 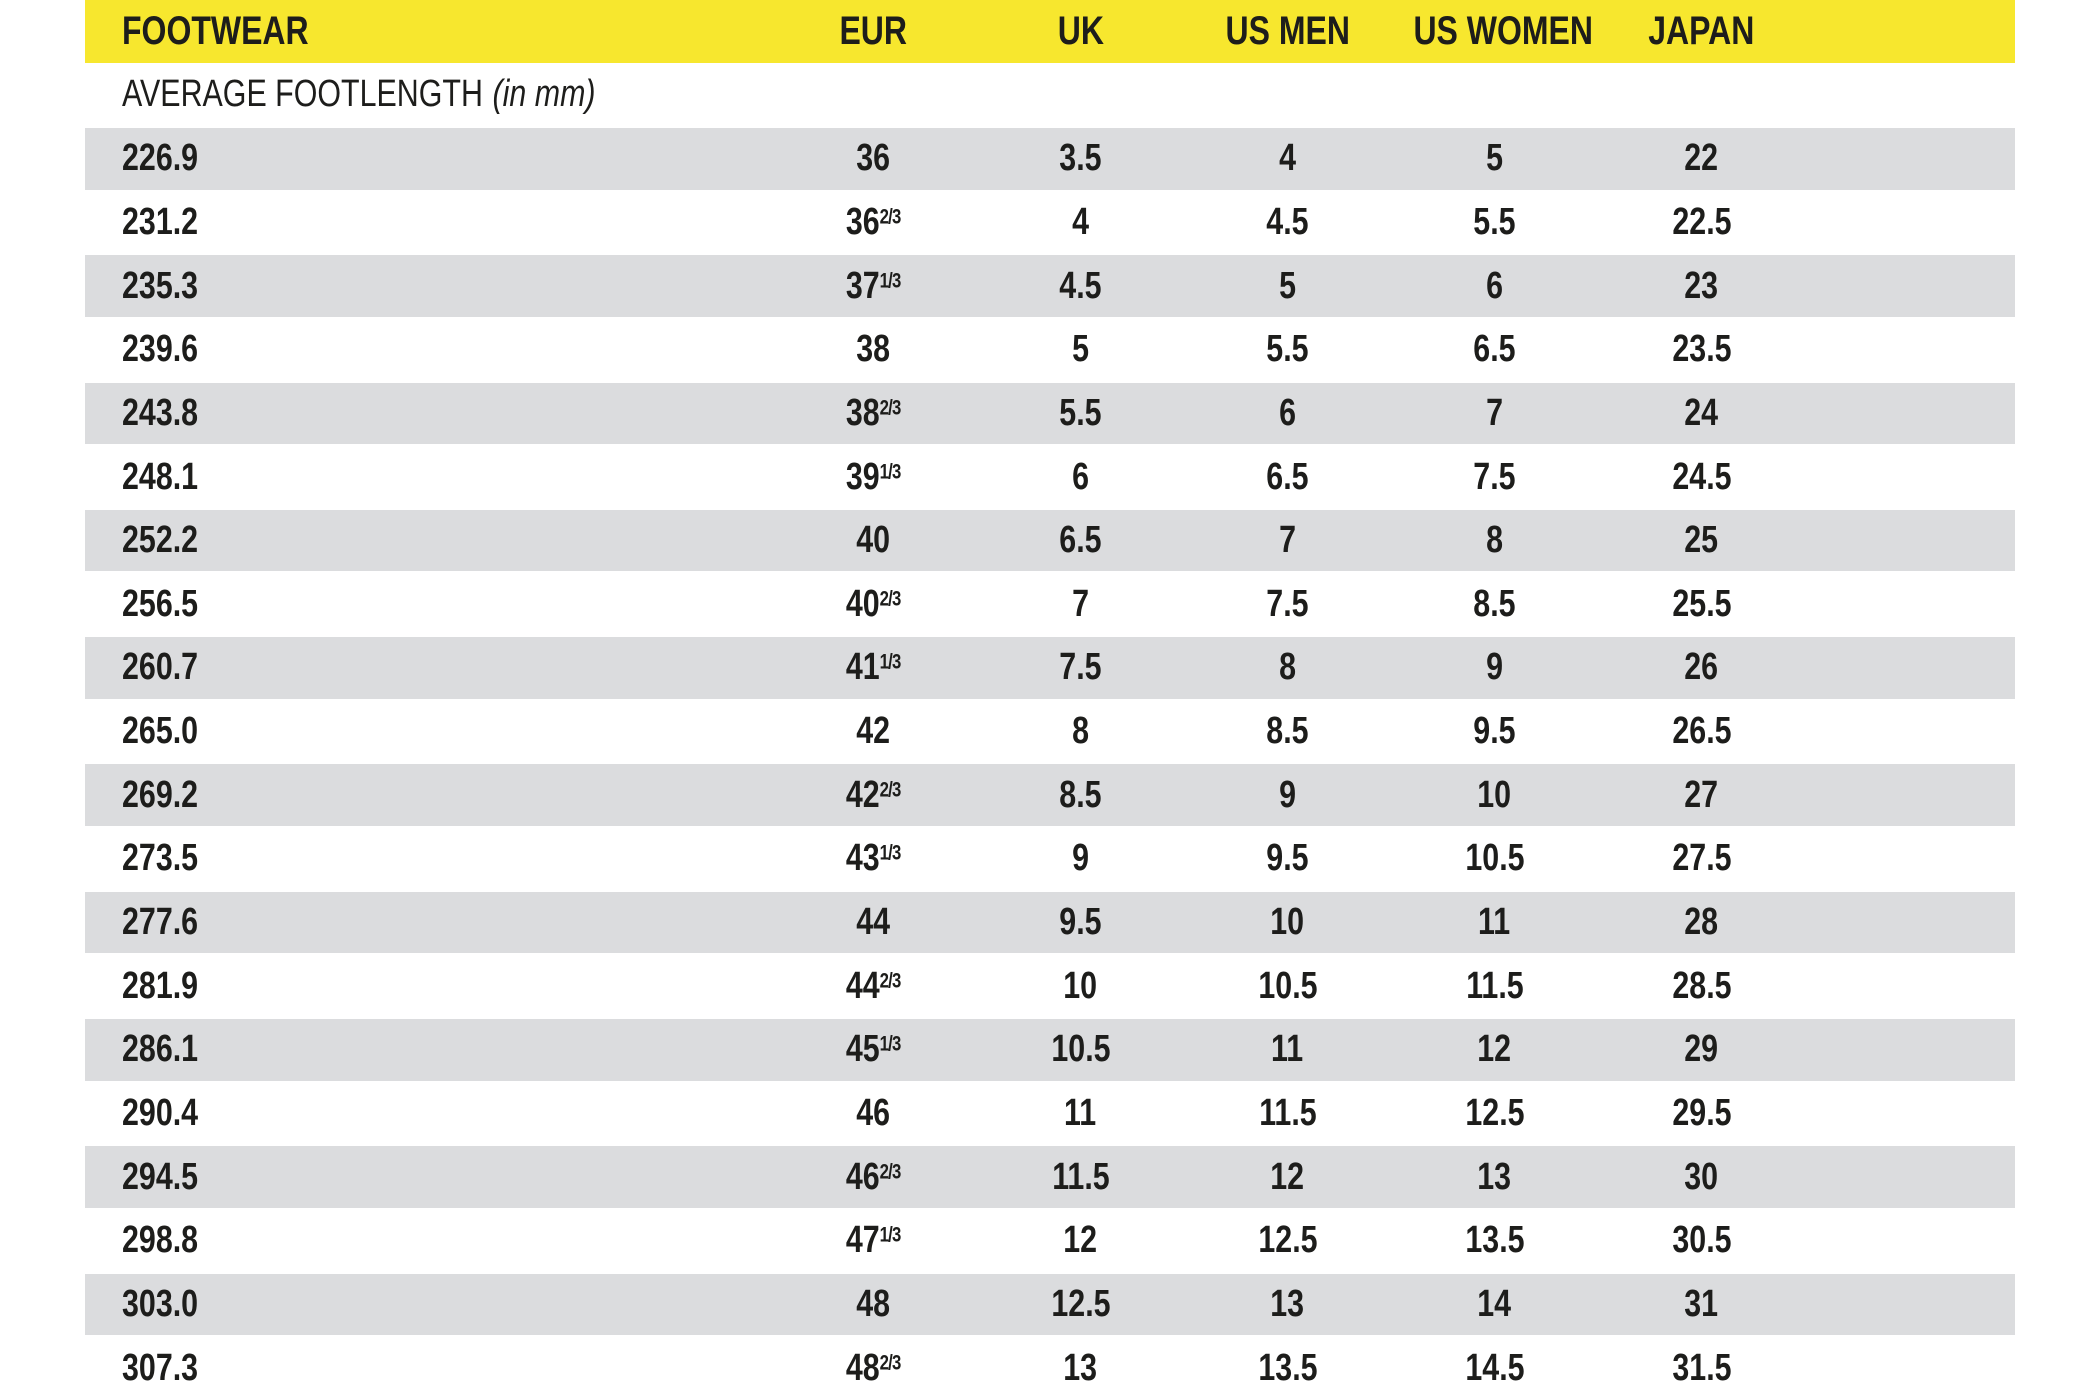 What do you see at coordinates (1701, 731) in the screenshot?
I see `cell-japan: 26.5` at bounding box center [1701, 731].